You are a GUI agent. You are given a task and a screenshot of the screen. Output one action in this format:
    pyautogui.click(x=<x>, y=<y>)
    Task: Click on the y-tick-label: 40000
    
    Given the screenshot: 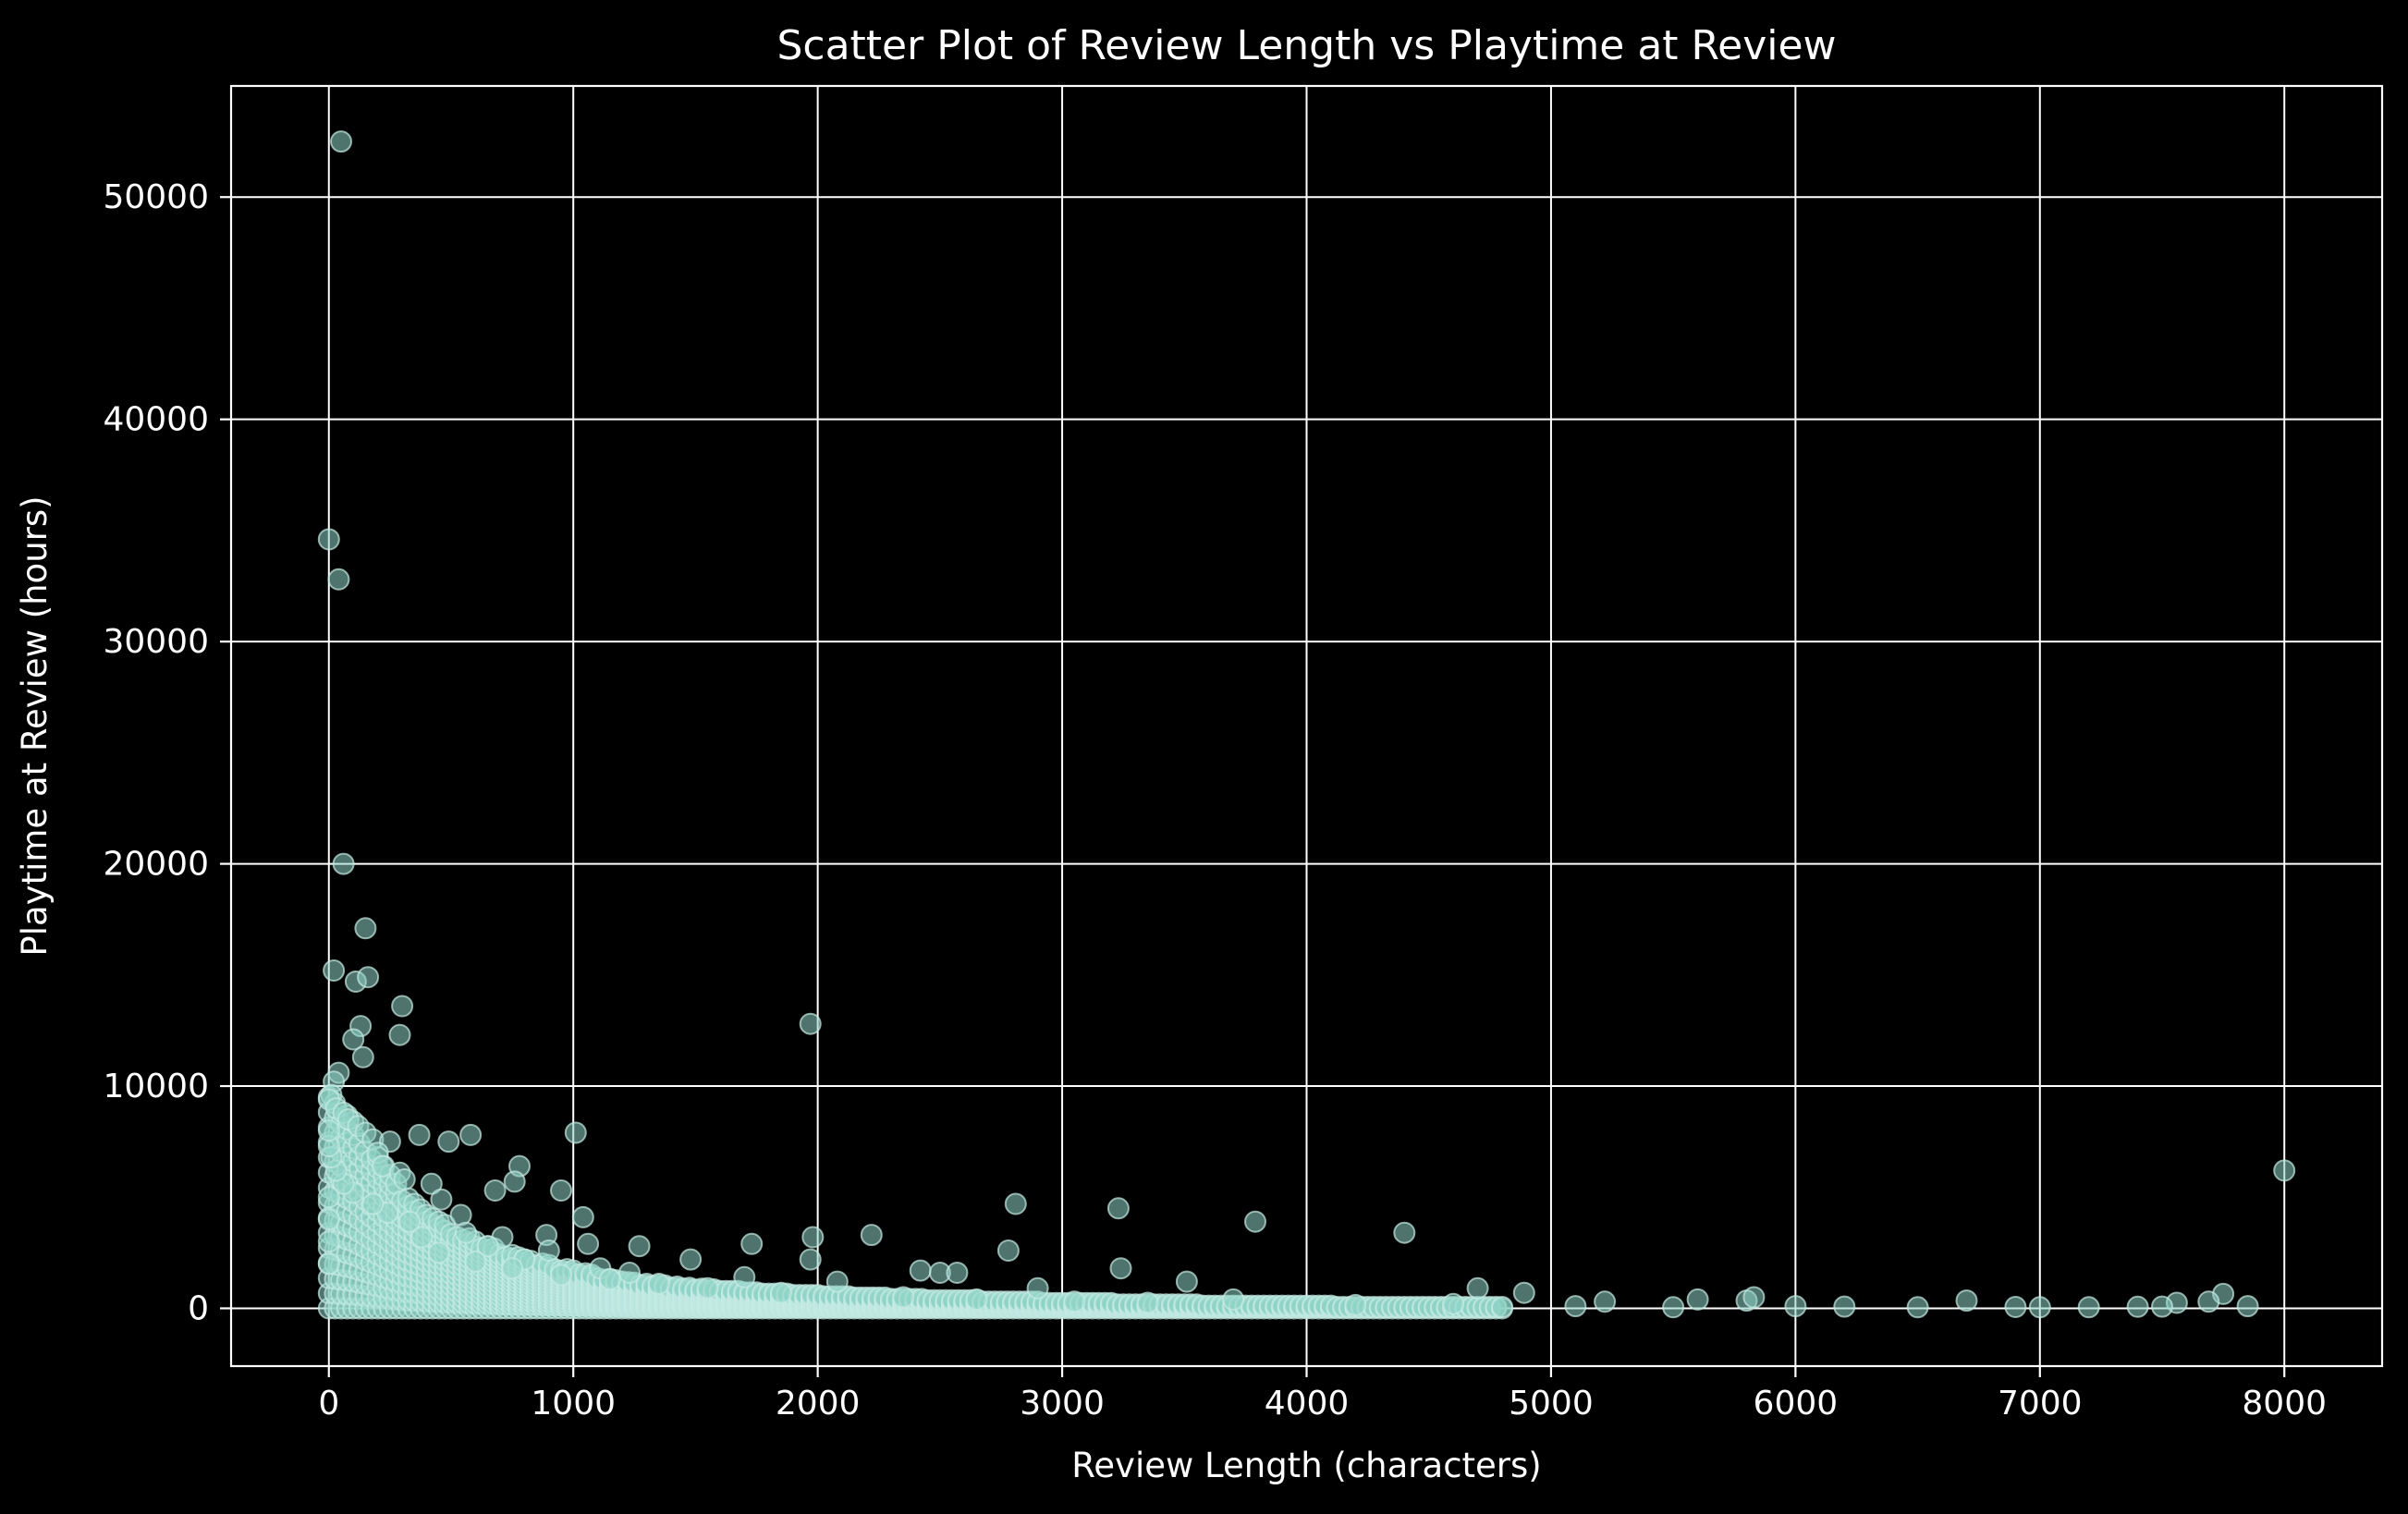 What is the action you would take?
    pyautogui.click(x=156, y=420)
    